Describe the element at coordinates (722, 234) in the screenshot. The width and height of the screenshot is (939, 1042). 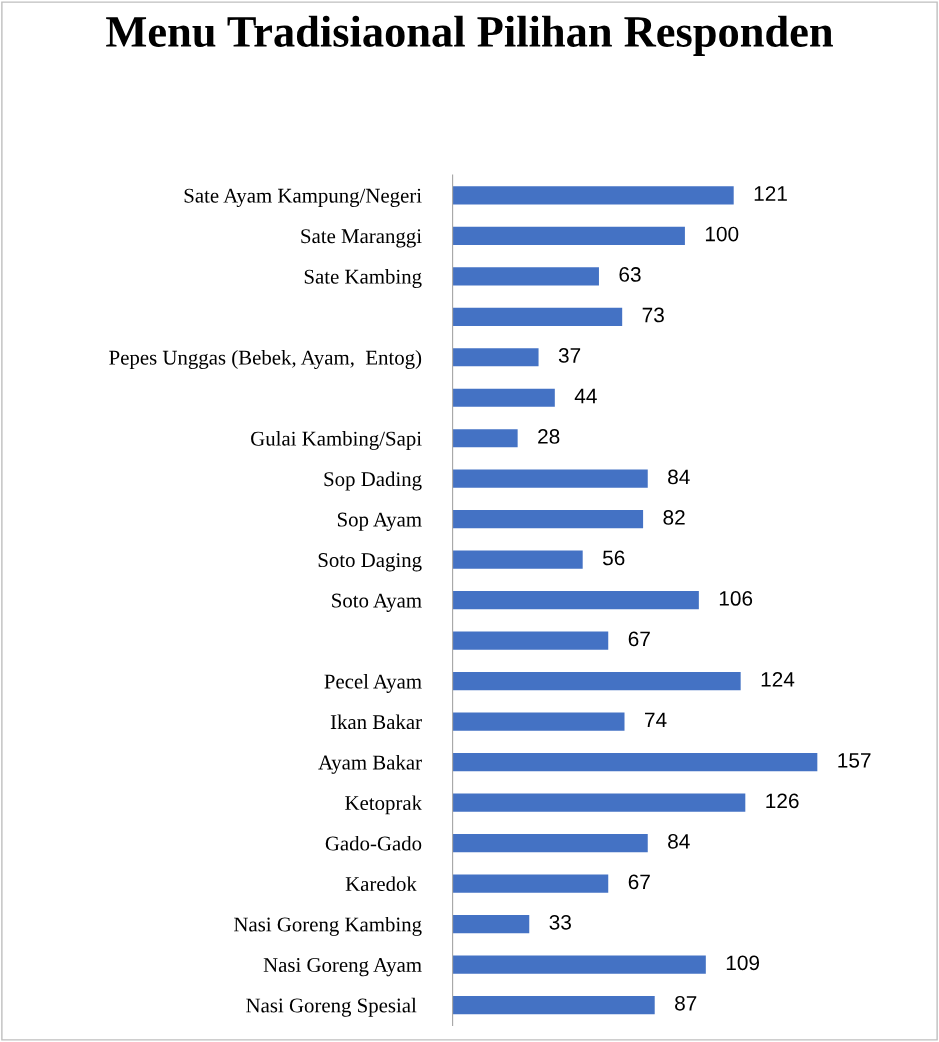
I see `data-label: 100` at that location.